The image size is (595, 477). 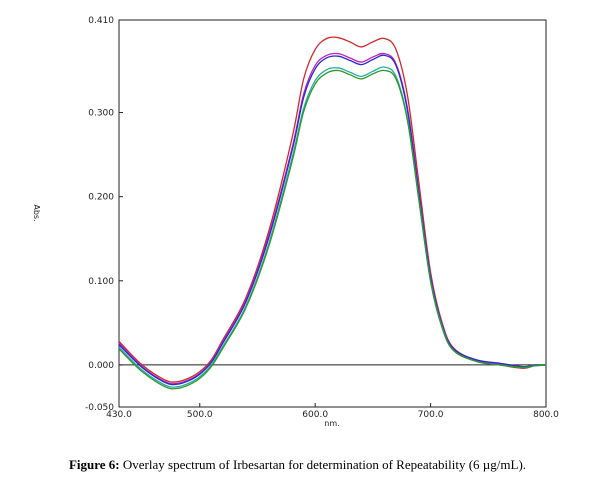 What do you see at coordinates (332, 411) in the screenshot?
I see `x-axis-ticks: 430.0 500.0 600.0 700.0 800.0` at bounding box center [332, 411].